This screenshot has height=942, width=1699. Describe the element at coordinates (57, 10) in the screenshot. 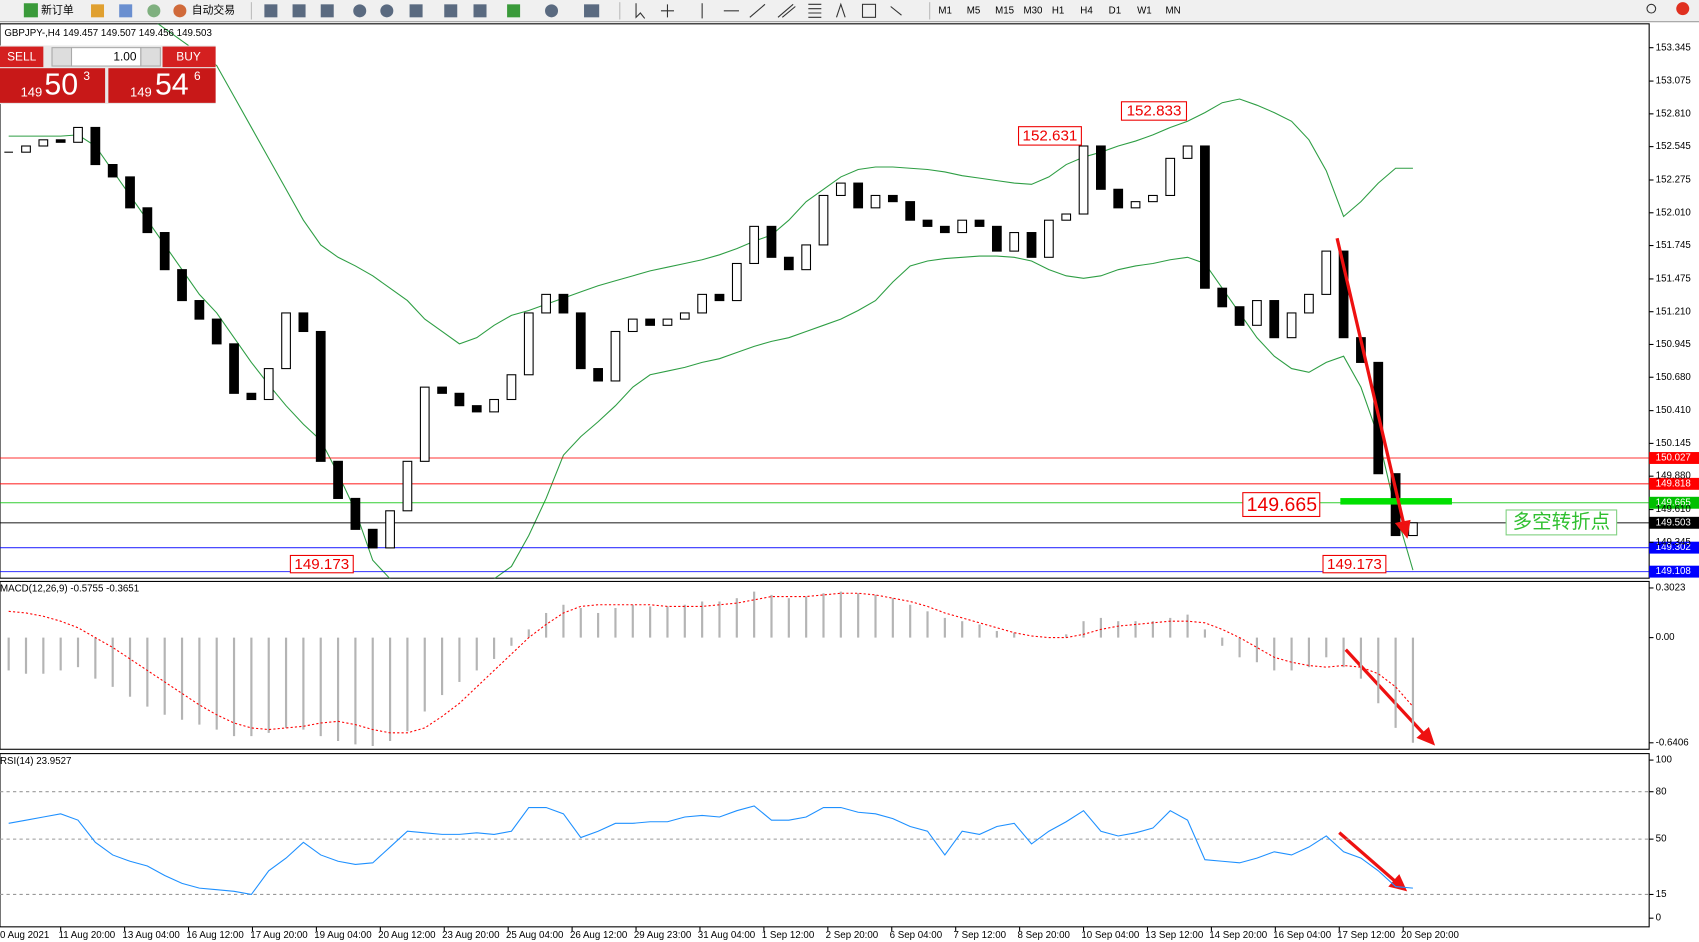

I see `new-order-button: 新订单` at that location.